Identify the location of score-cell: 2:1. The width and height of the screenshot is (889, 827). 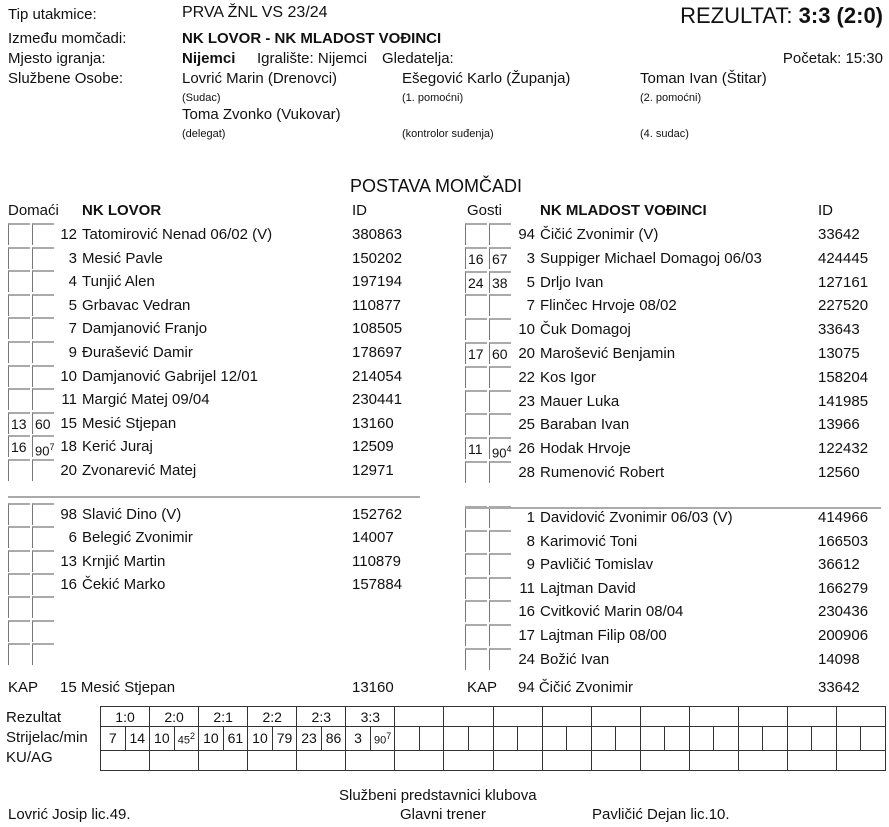
(223, 716).